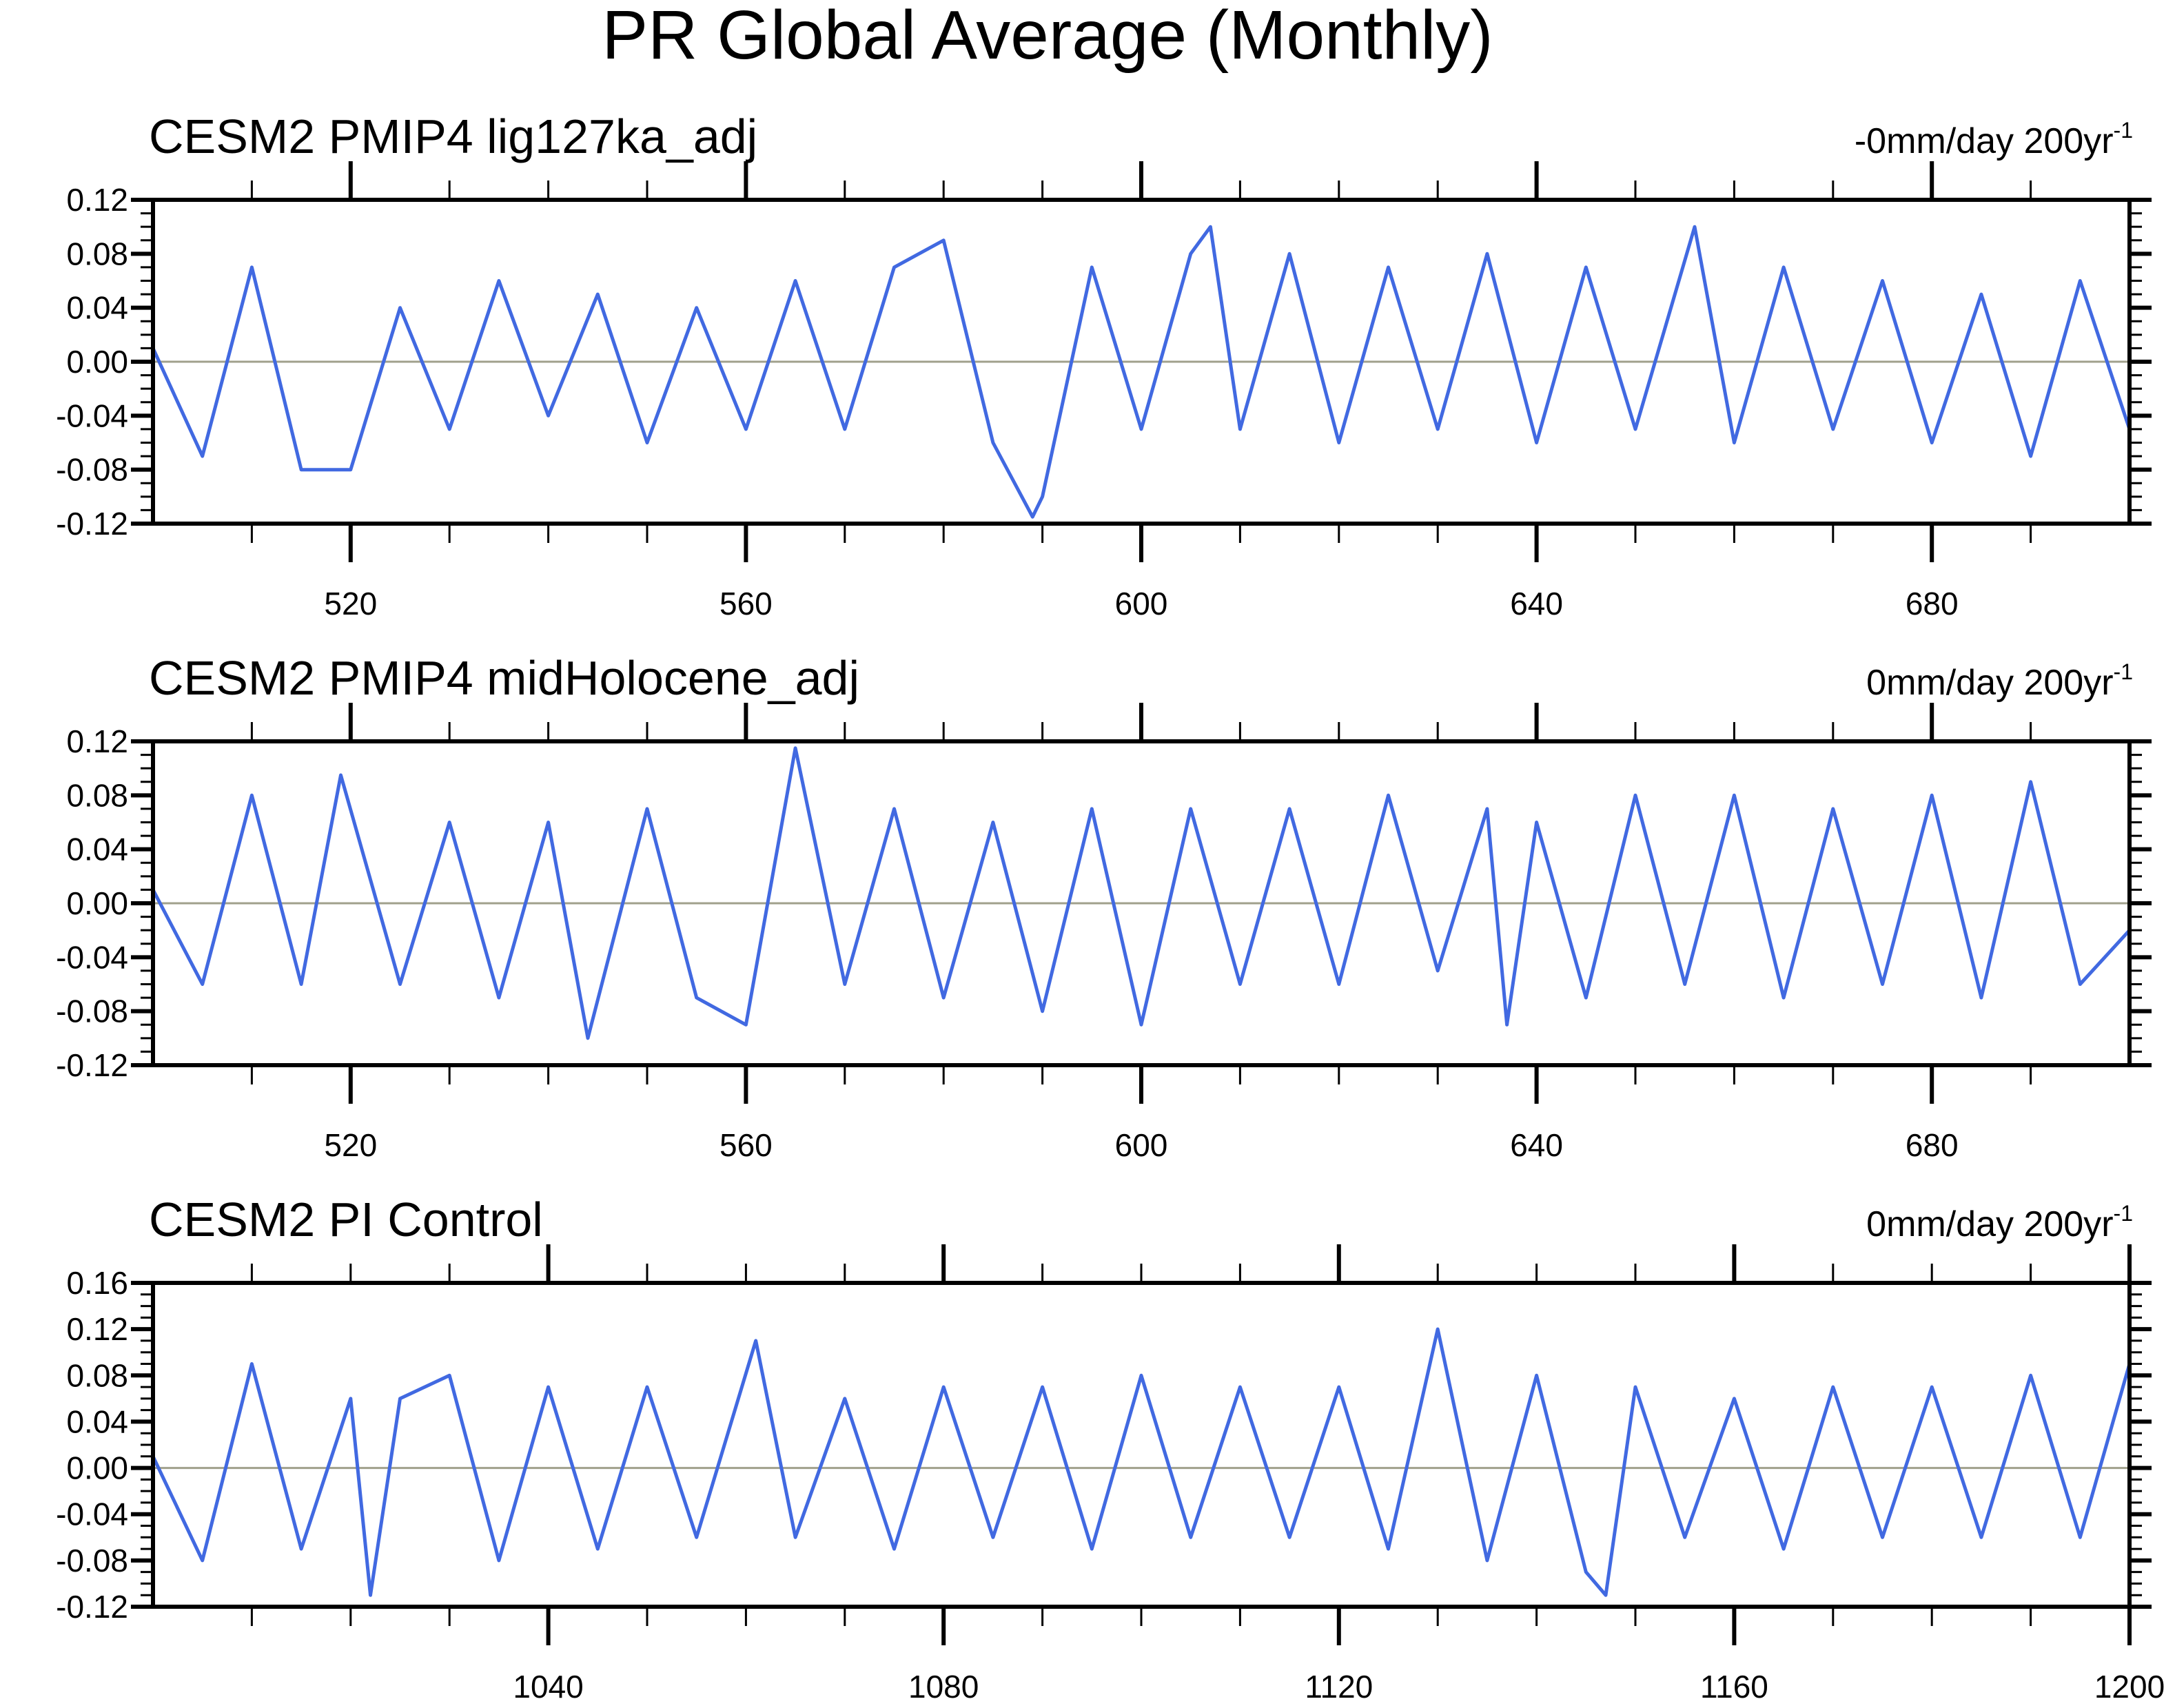 This screenshot has height=1708, width=2175. What do you see at coordinates (1048, 37) in the screenshot?
I see `figure-title: PR Global Average (Monthly)` at bounding box center [1048, 37].